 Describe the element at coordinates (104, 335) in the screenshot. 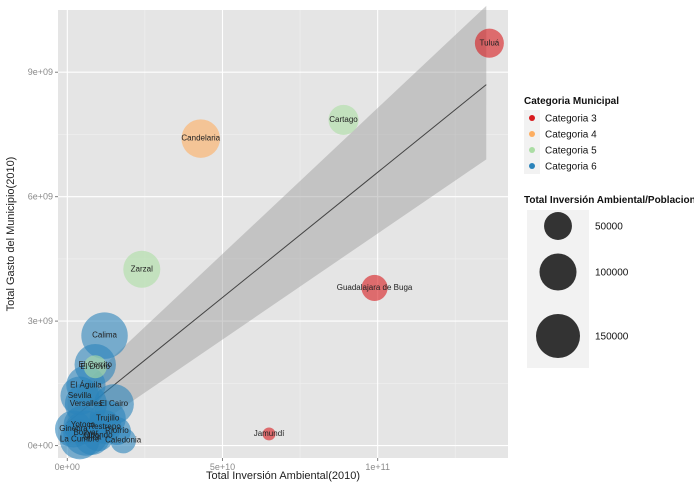

I see `point-label: Calima` at that location.